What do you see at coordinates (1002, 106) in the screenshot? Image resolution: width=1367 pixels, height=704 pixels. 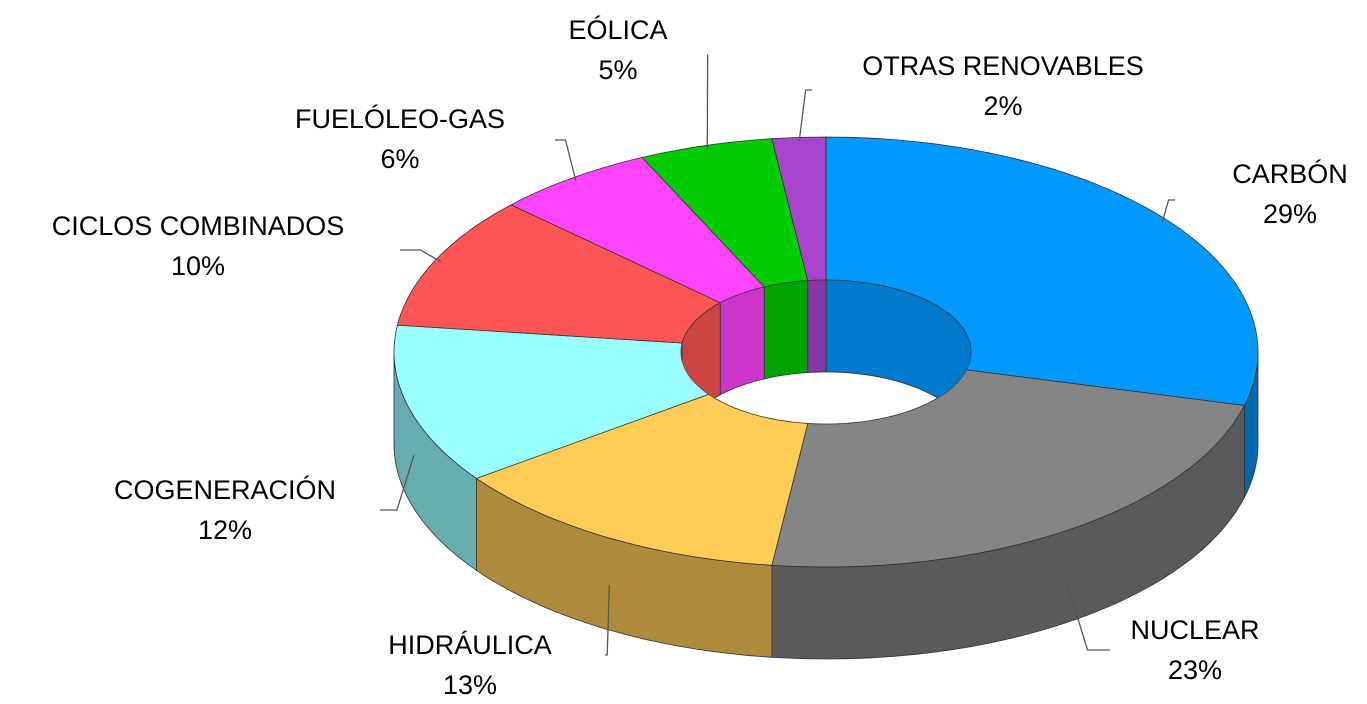 I see `value-label: 2%` at bounding box center [1002, 106].